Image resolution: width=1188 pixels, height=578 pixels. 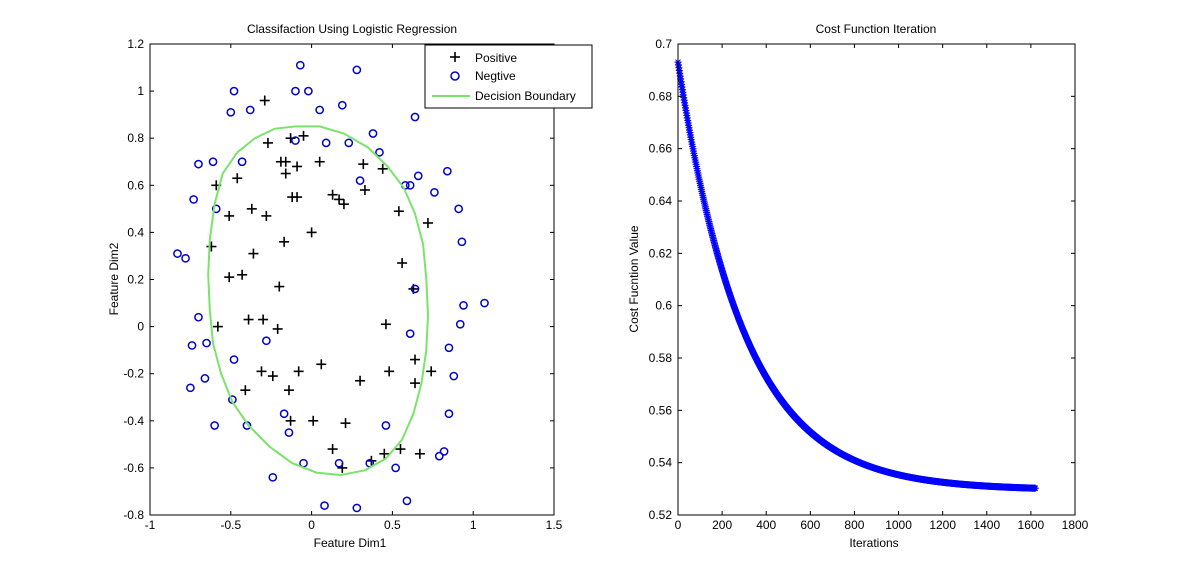 What do you see at coordinates (1031, 525) in the screenshot?
I see `right-xtick-label: 1600` at bounding box center [1031, 525].